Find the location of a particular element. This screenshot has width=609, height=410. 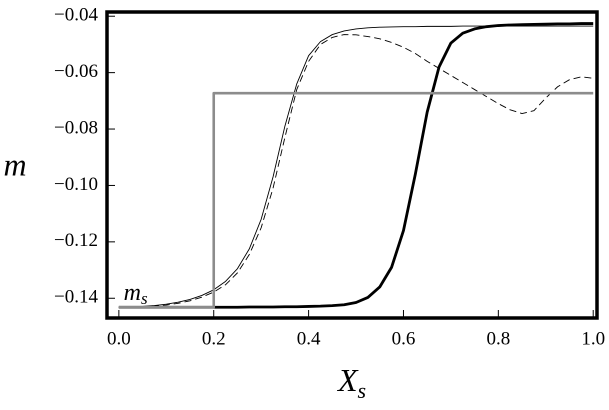

x-tick-label: 0.0 is located at coordinates (119, 338).